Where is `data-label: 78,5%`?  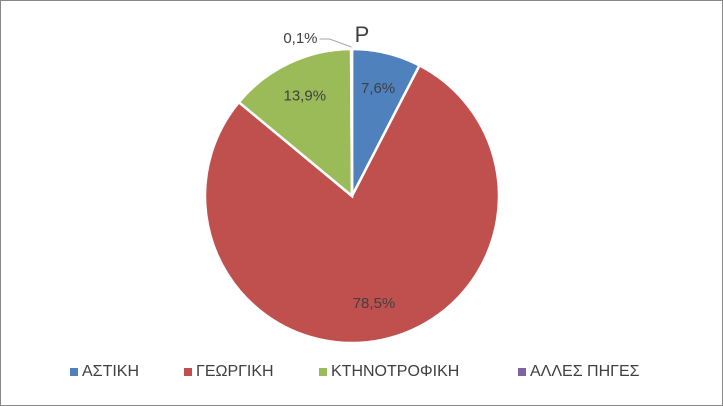 data-label: 78,5% is located at coordinates (374, 303).